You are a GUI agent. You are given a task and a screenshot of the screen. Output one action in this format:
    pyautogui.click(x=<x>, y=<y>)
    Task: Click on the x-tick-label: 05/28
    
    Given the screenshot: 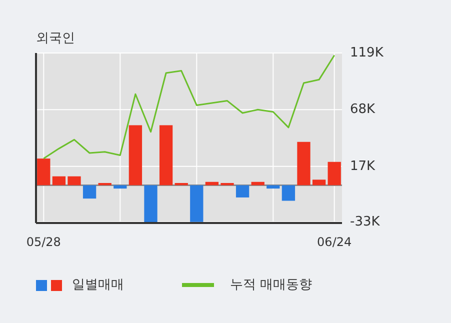 What is the action you would take?
    pyautogui.click(x=43, y=242)
    